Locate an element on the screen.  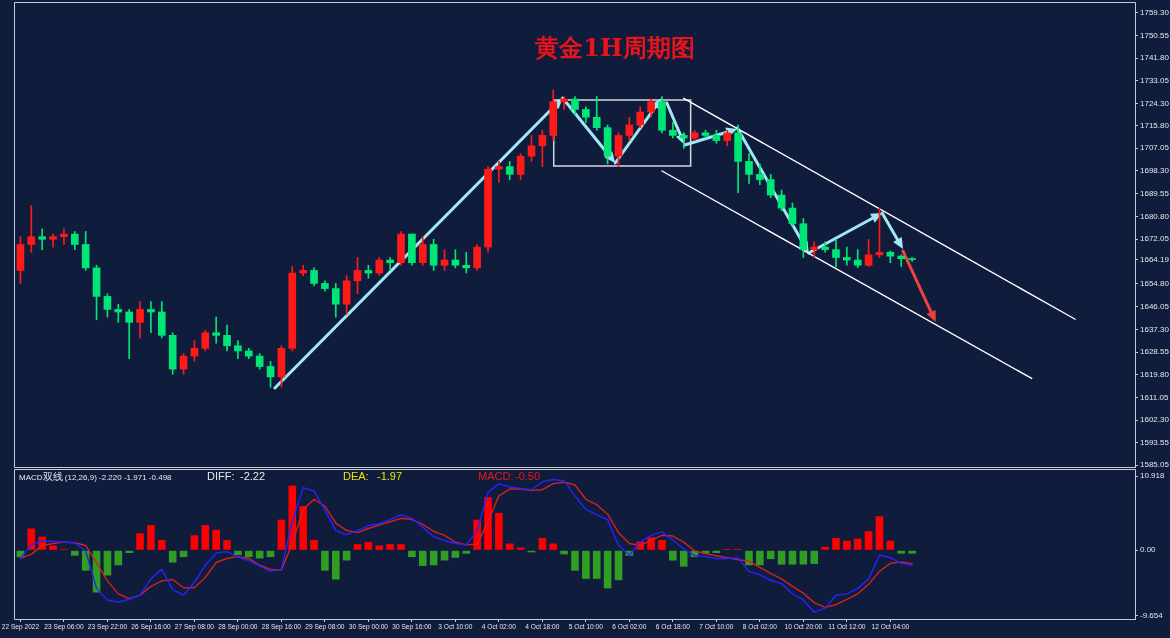
y-tick-label: 1750.55 is located at coordinates (1155, 35).